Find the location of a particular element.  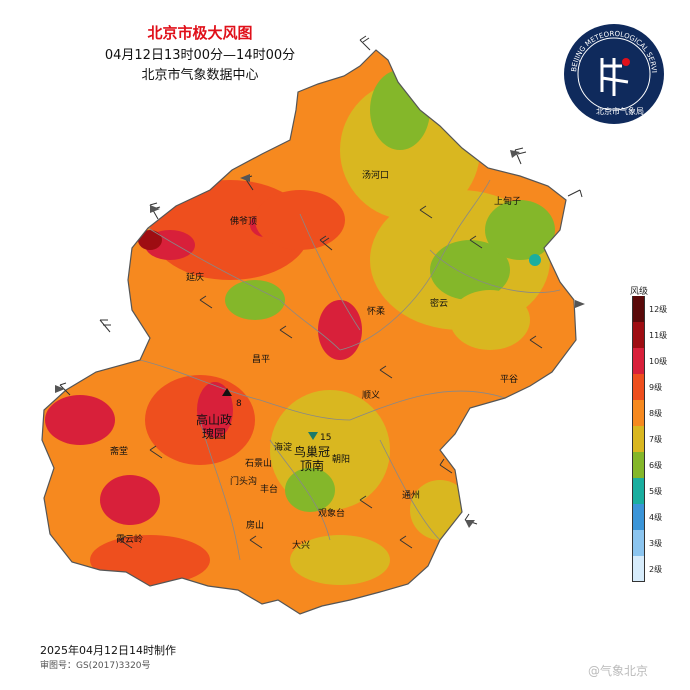

place-fangshan: 房山 is located at coordinates (255, 525).